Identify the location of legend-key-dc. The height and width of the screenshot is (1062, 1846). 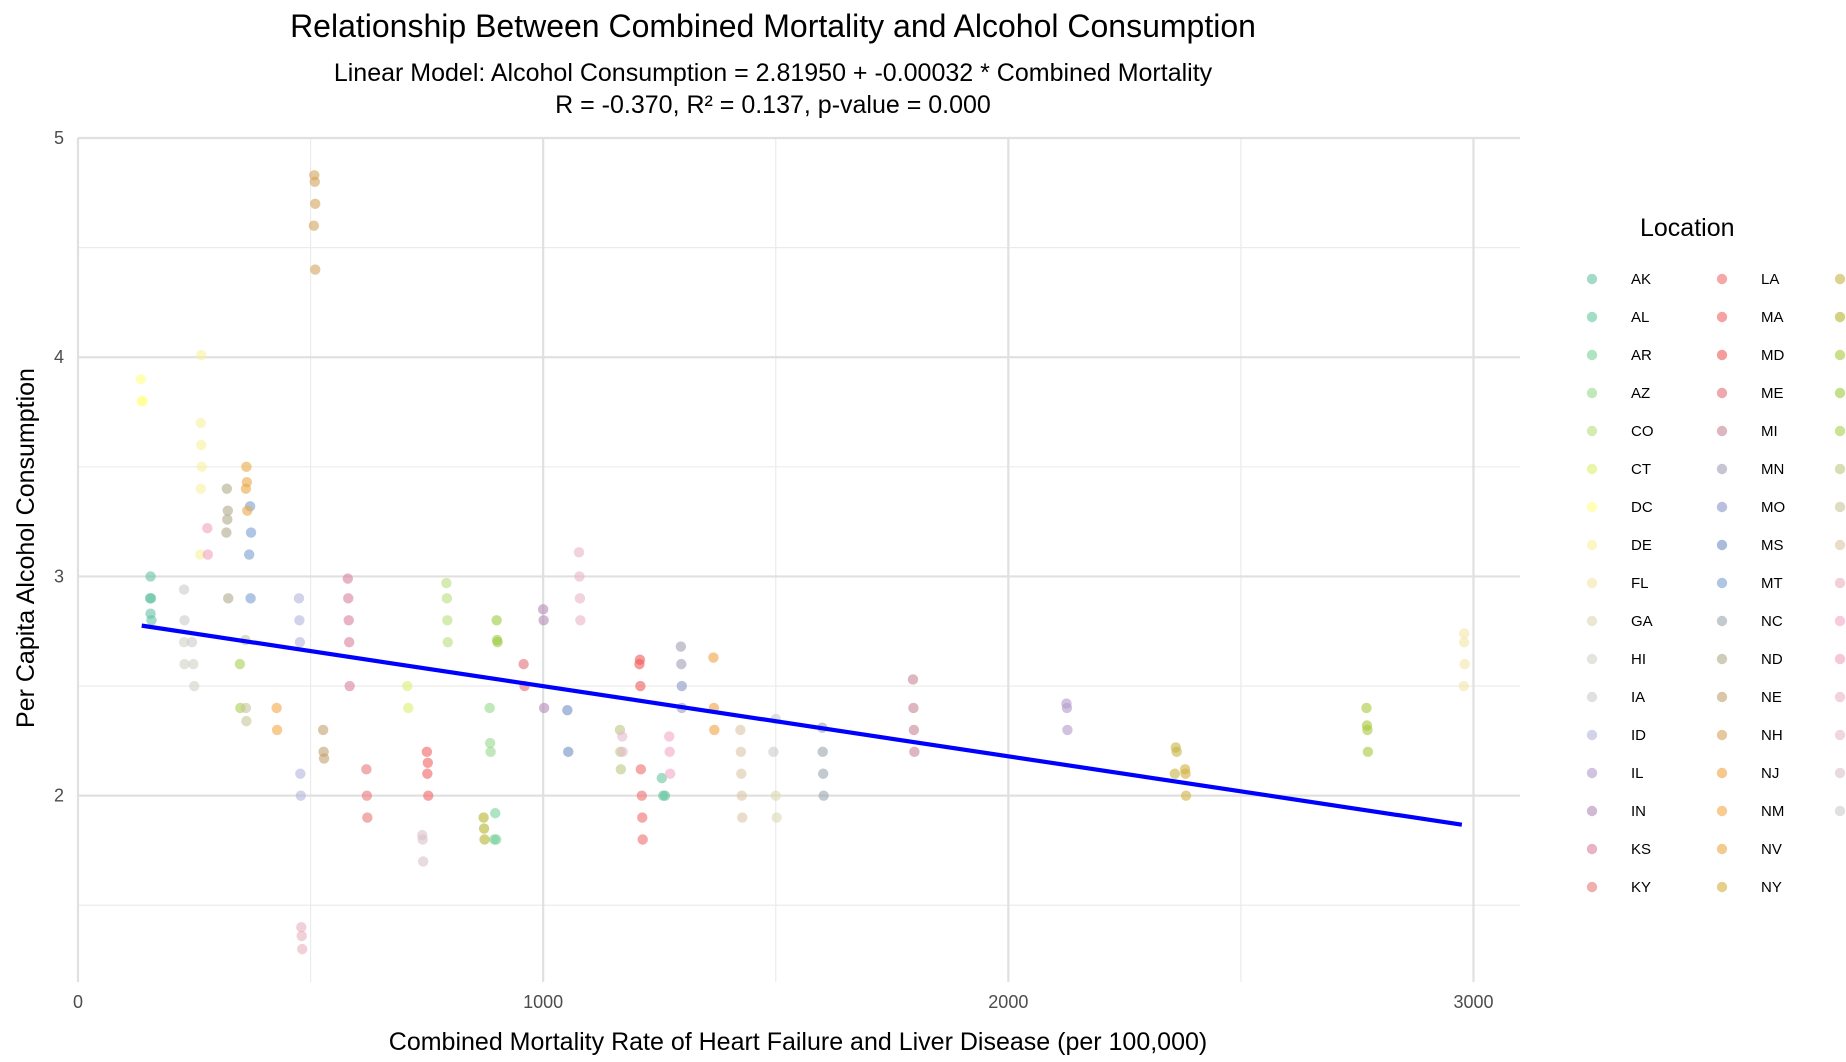
(1592, 507).